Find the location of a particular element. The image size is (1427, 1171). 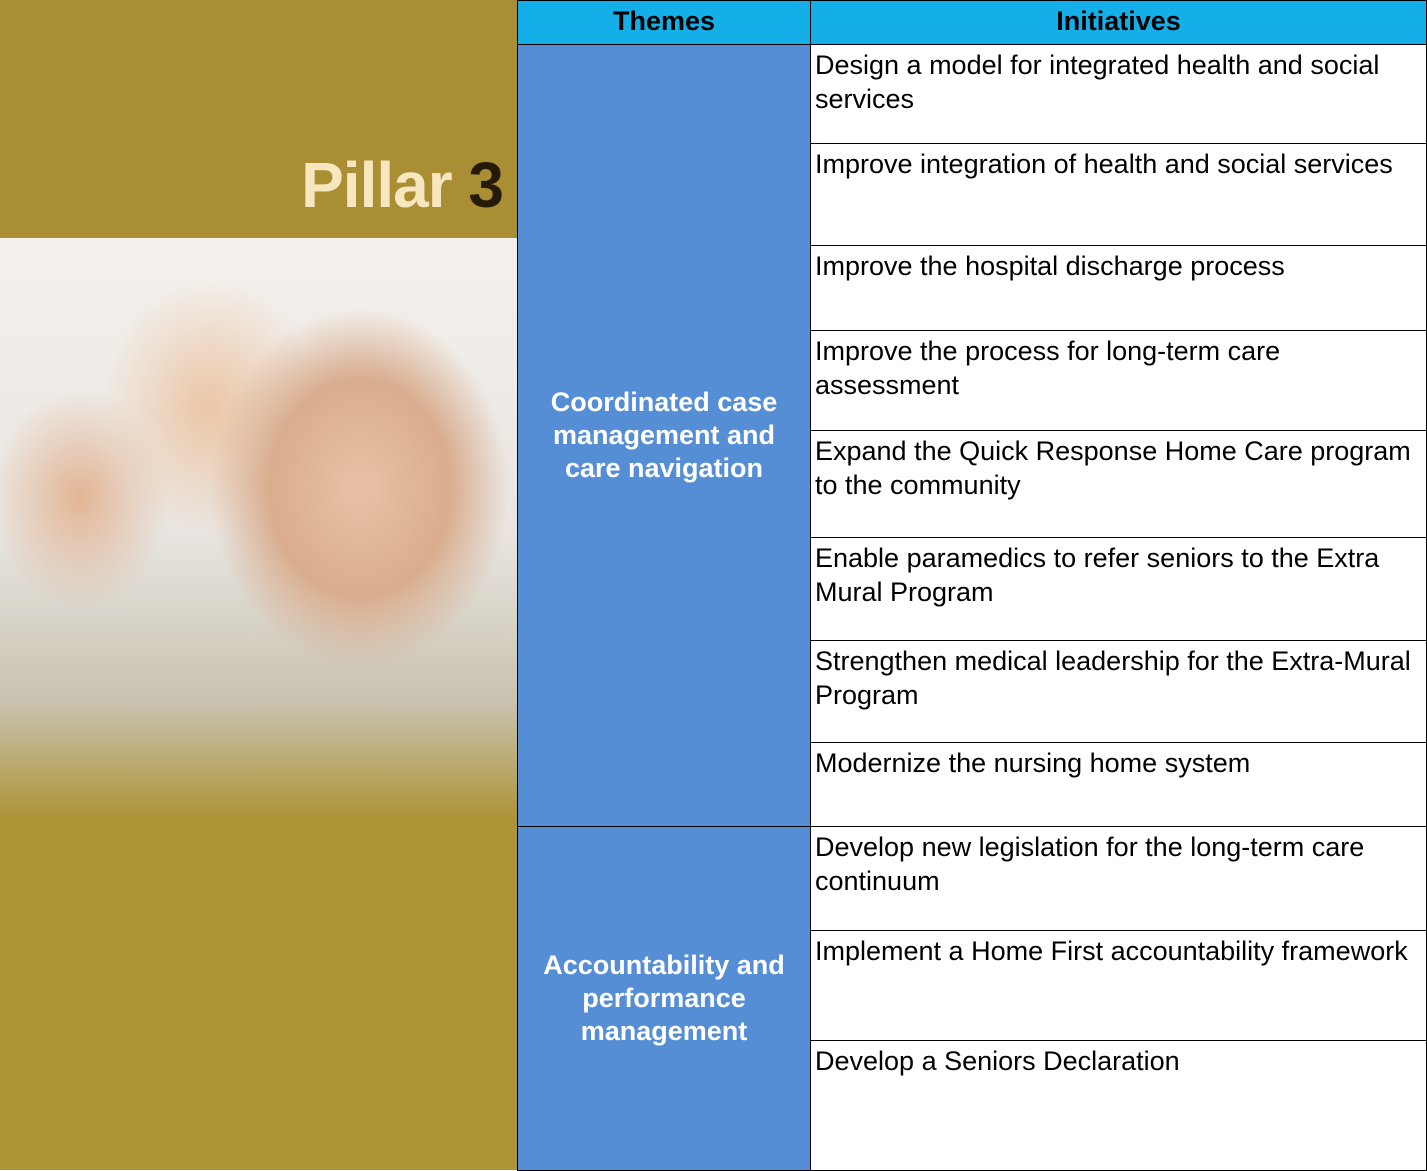

column-header: Themes is located at coordinates (664, 22).